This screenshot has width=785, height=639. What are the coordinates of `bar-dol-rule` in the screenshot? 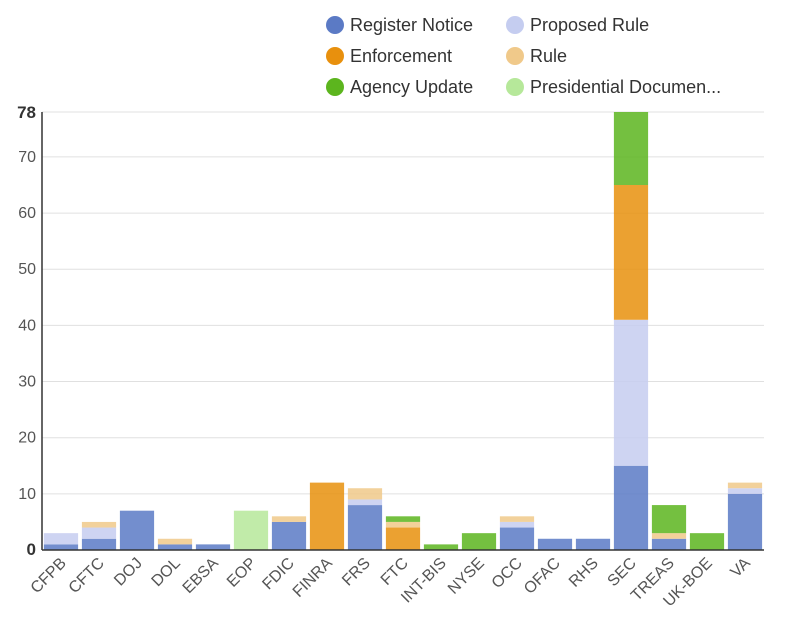 It's located at (175, 541).